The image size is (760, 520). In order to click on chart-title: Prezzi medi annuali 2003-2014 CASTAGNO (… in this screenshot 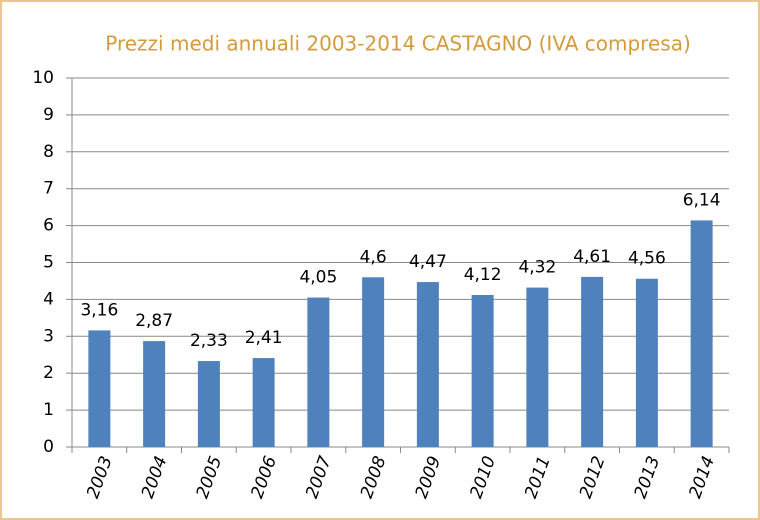, I will do `click(398, 44)`.